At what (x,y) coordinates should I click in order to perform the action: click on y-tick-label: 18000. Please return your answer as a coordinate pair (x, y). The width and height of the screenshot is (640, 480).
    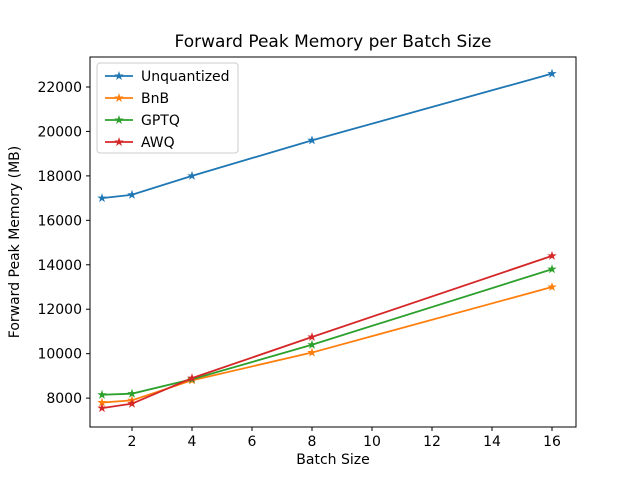
    Looking at the image, I should click on (59, 177).